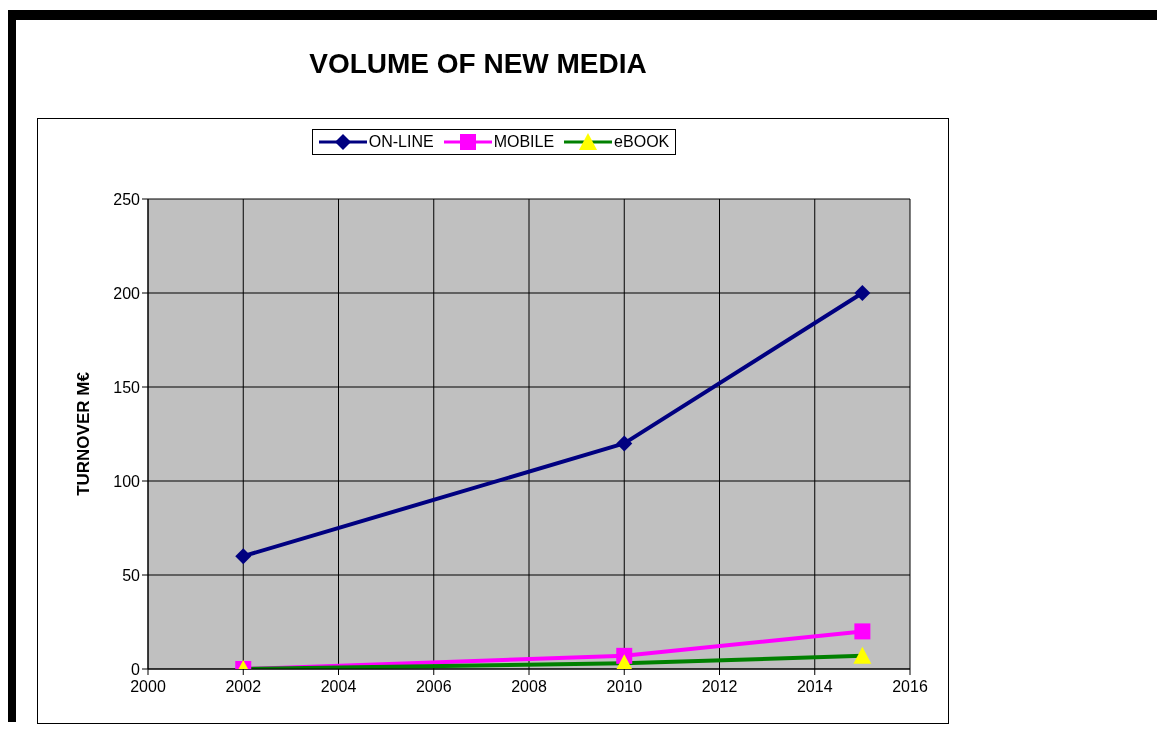 The width and height of the screenshot is (1157, 730). I want to click on legend-label: eBOOK, so click(641, 142).